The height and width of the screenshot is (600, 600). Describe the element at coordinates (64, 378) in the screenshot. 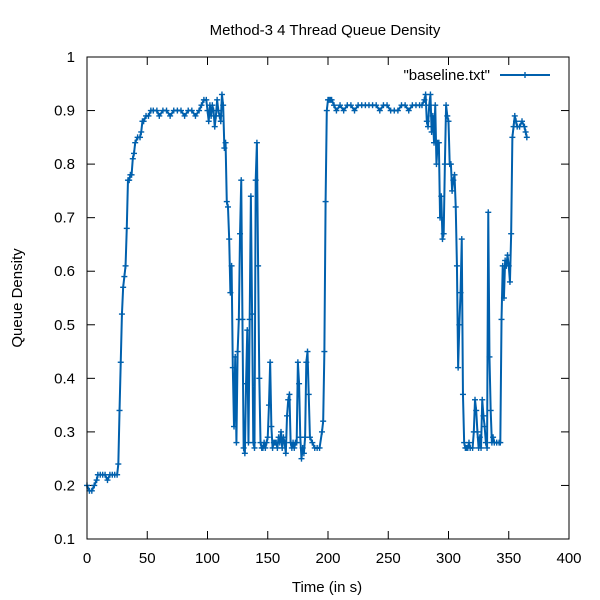

I see `y-tick-label: 0.4` at that location.